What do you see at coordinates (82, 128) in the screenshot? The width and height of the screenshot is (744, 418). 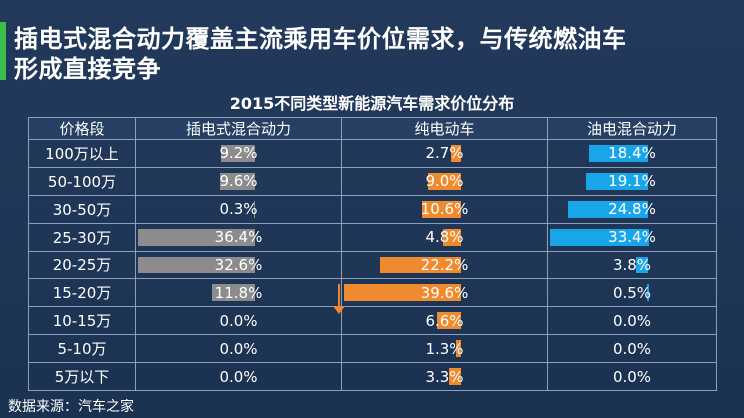 I see `header-price-range: 价格段` at bounding box center [82, 128].